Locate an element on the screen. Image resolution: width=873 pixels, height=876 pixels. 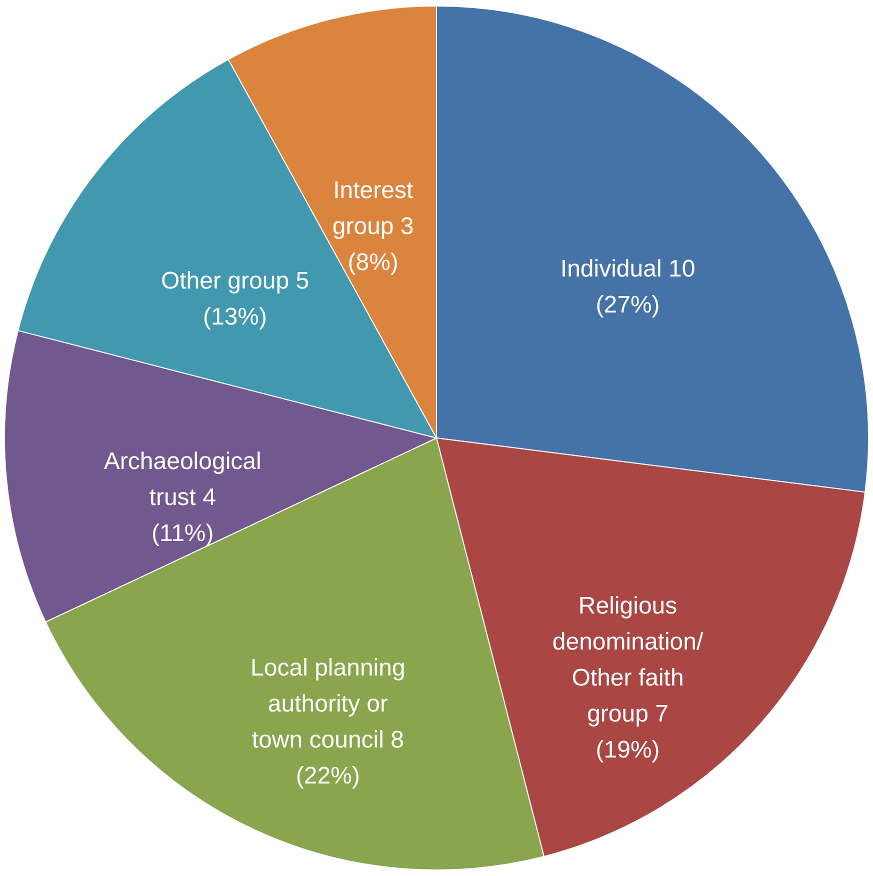
slice-label: Individual 10 is located at coordinates (628, 268).